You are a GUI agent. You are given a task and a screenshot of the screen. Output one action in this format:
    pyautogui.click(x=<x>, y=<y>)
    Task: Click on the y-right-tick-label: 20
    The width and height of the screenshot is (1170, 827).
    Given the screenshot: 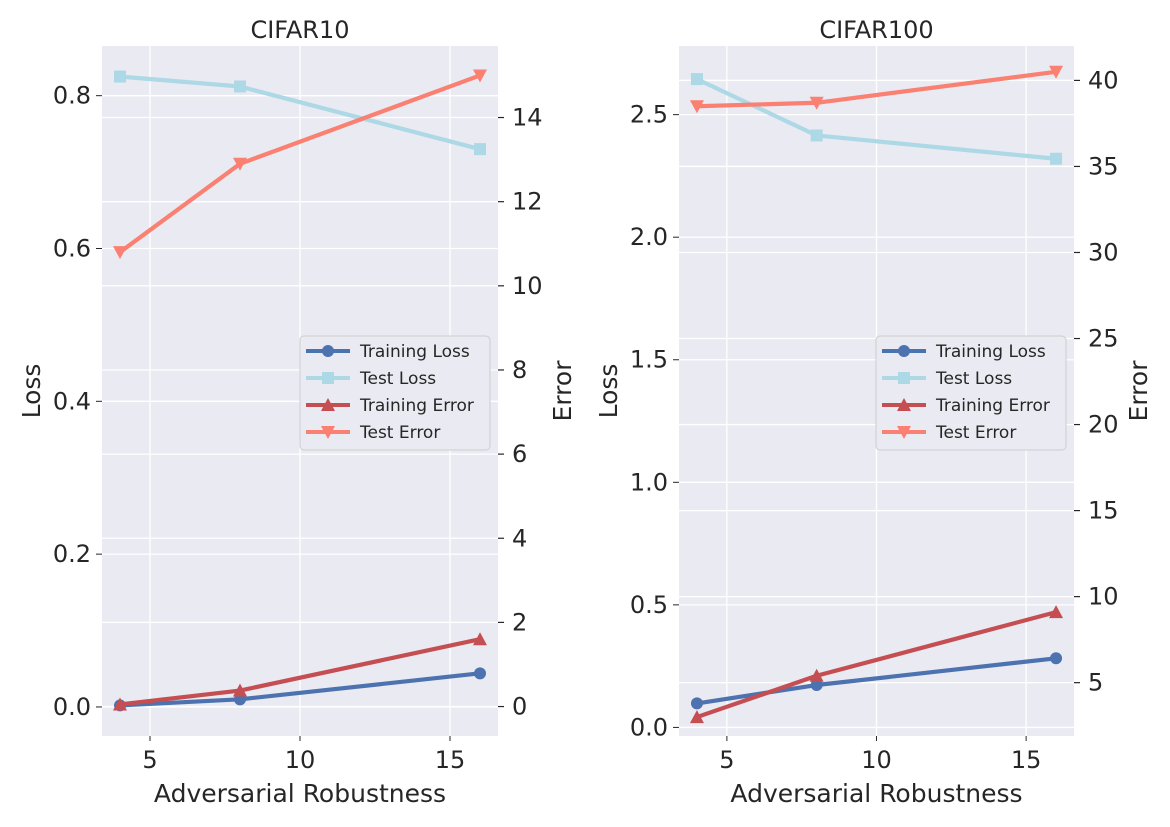 What is the action you would take?
    pyautogui.click(x=1103, y=425)
    